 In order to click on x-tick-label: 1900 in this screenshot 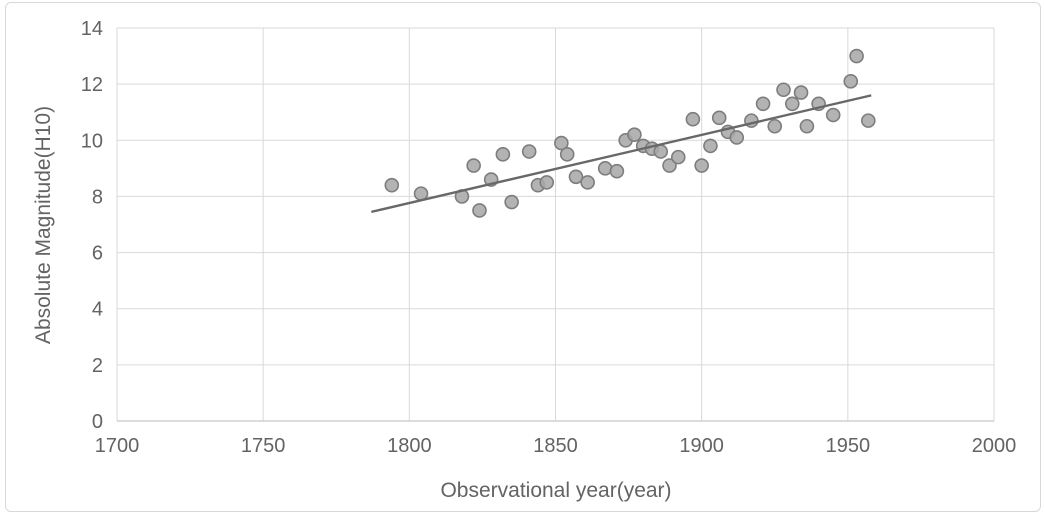, I will do `click(701, 446)`.